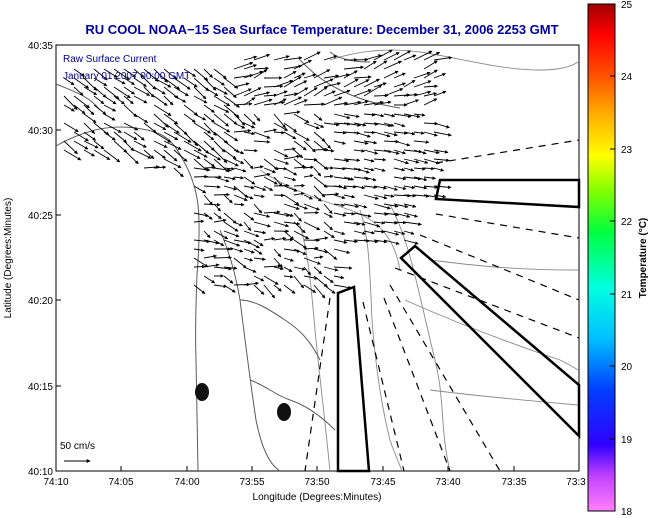 This screenshot has height=518, width=651. I want to click on colorbar-tick: 22, so click(627, 222).